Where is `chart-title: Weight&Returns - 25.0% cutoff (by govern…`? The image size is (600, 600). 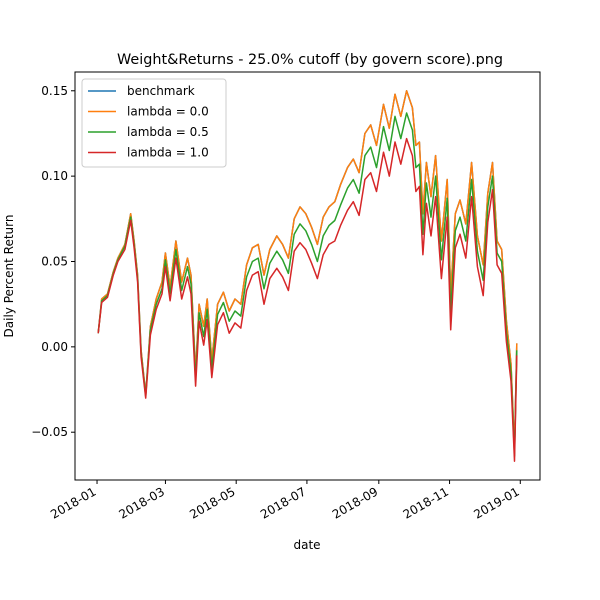
chart-title: Weight&Returns - 25.0% cutoff (by govern… is located at coordinates (310, 60).